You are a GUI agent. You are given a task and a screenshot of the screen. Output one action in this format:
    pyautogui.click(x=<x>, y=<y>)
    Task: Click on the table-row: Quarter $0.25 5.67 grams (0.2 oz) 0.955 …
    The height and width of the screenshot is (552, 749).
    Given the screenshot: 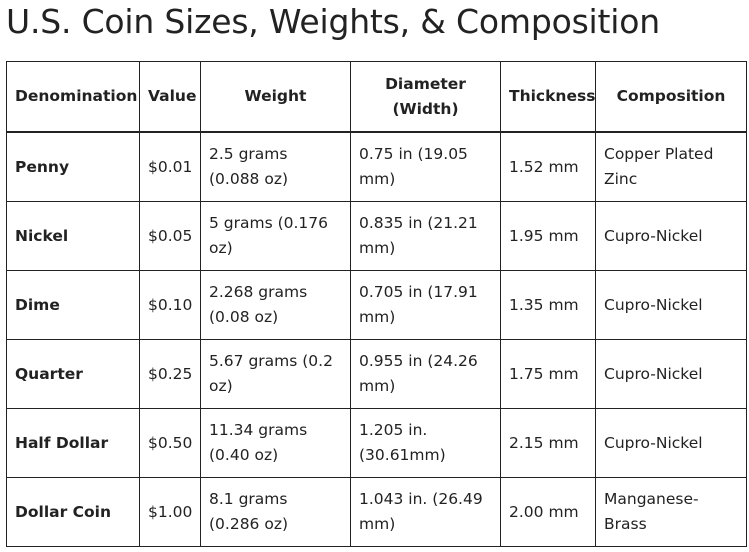 What is the action you would take?
    pyautogui.click(x=376, y=374)
    